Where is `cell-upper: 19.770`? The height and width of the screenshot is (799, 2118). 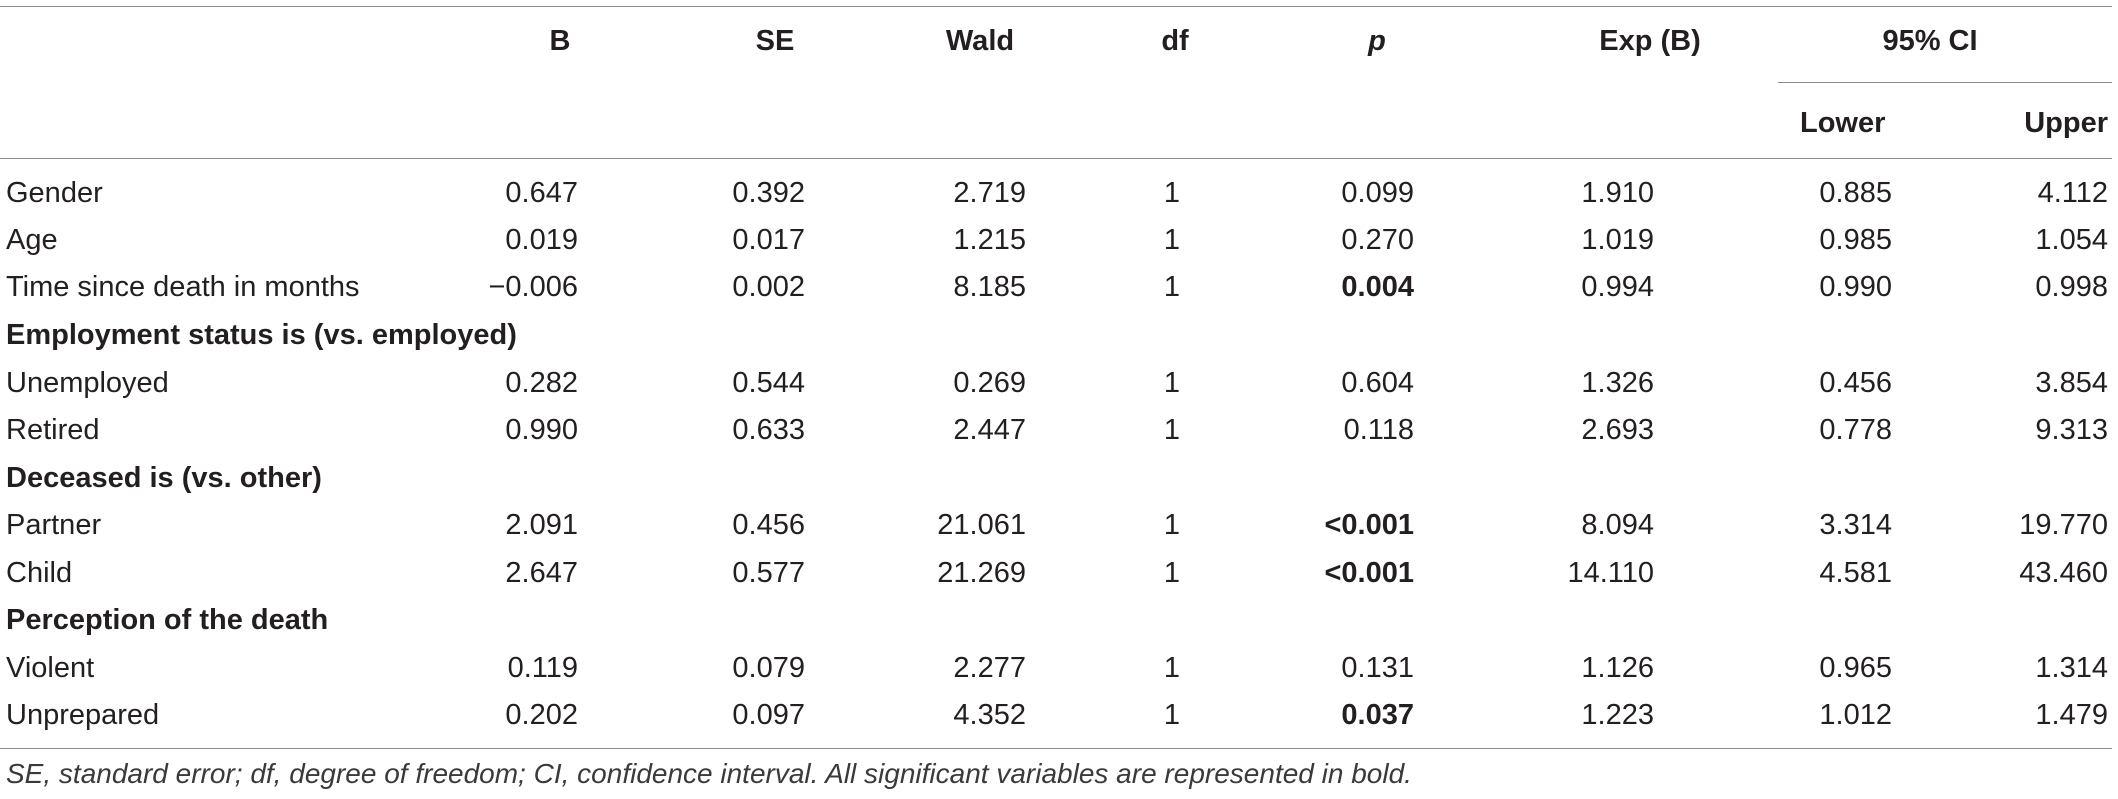
cell-upper: 19.770 is located at coordinates (2063, 525).